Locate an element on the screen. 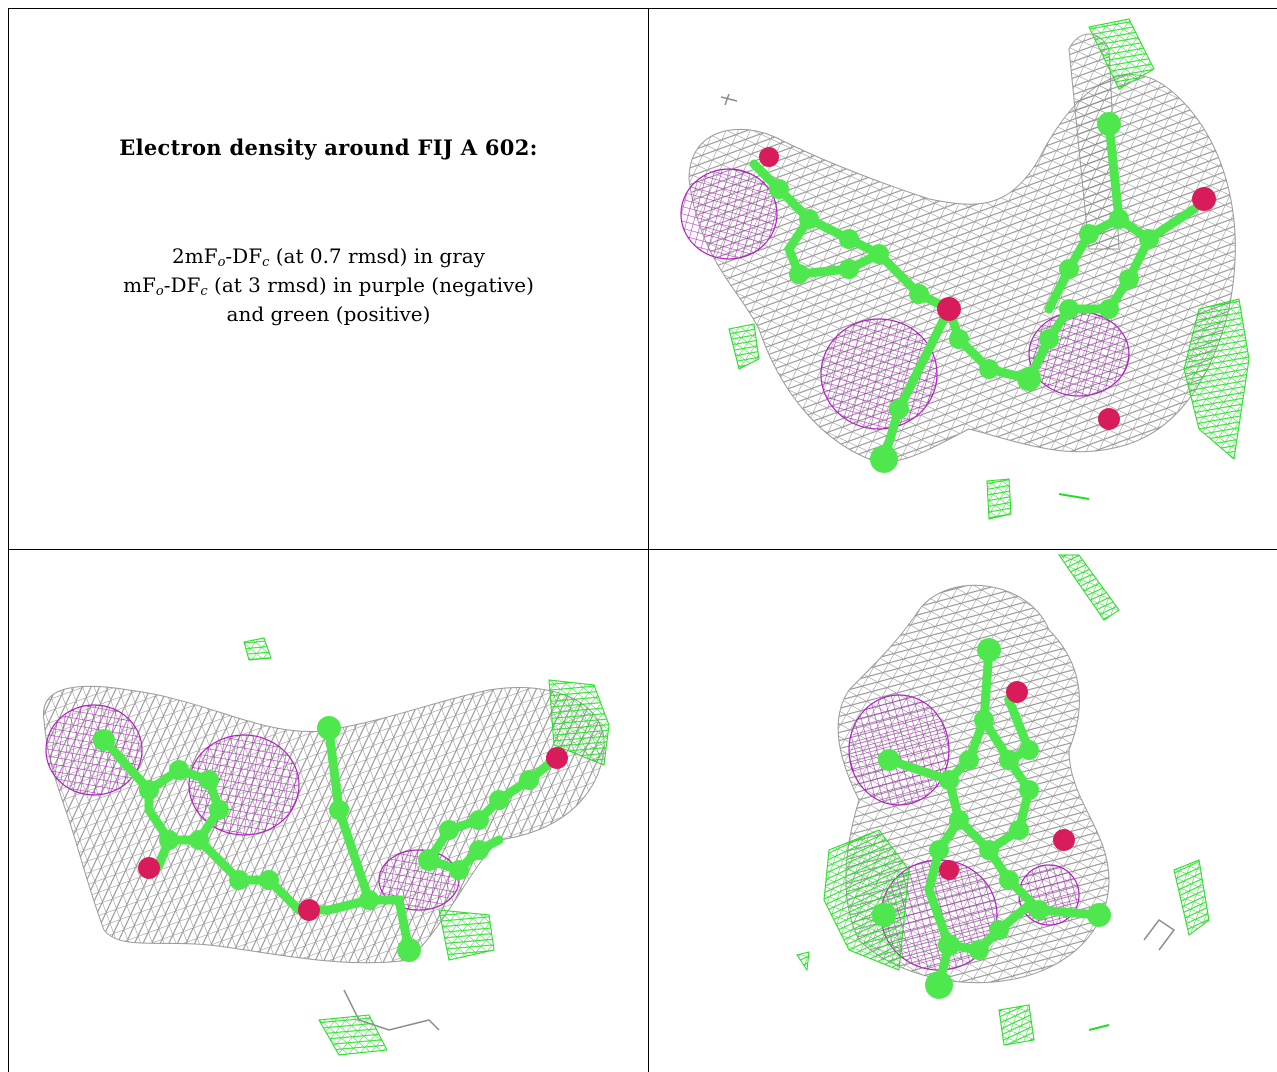 The image size is (1277, 1072). caption-title: Electron density around FIJ A 602: is located at coordinates (328, 147).